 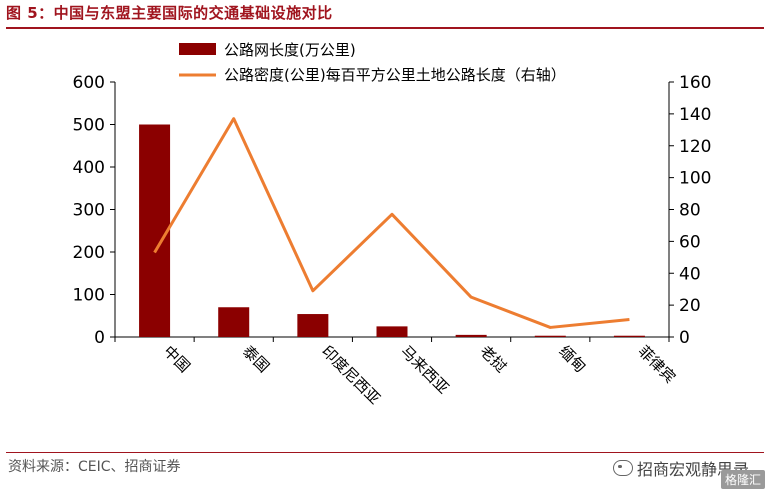 What do you see at coordinates (89, 126) in the screenshot?
I see `left-tick-label: 500` at bounding box center [89, 126].